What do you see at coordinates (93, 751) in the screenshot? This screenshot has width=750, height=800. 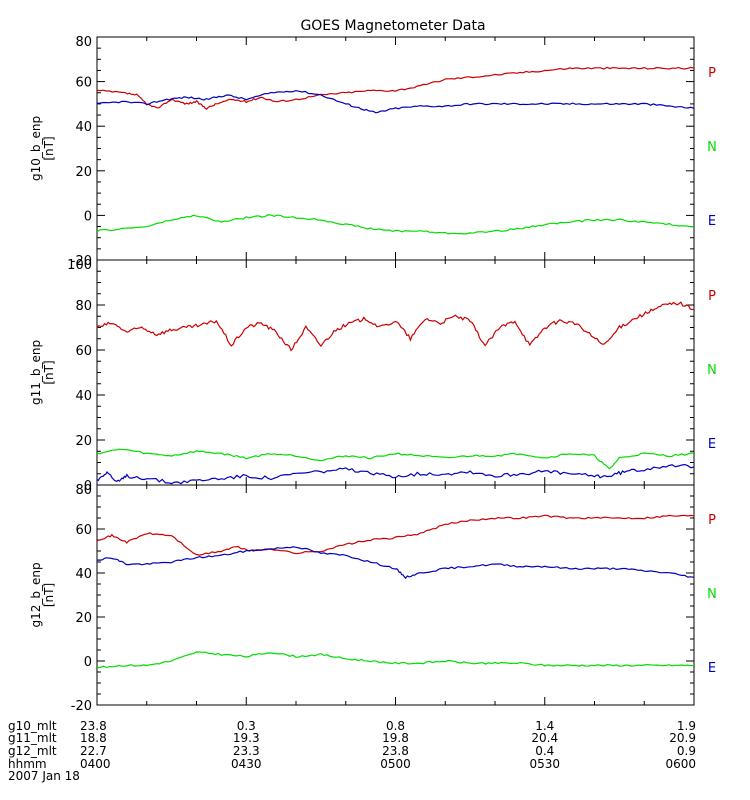 I see `footer-value: 22.7` at bounding box center [93, 751].